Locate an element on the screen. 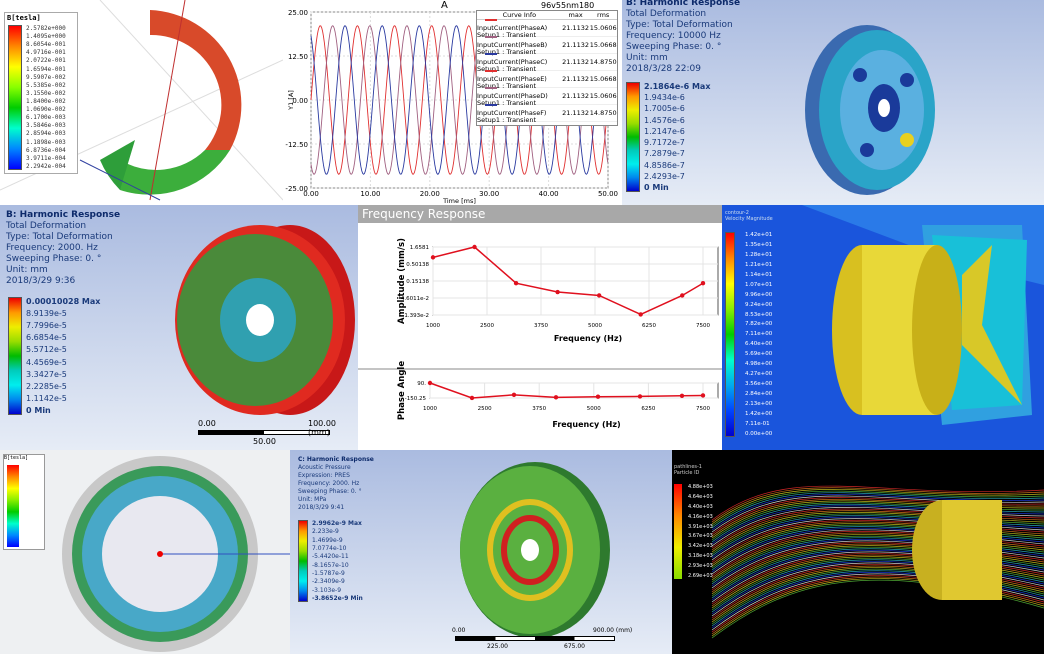 This screenshot has width=1044, height=654. legend-value: 5.5385e-002 is located at coordinates (46, 85).